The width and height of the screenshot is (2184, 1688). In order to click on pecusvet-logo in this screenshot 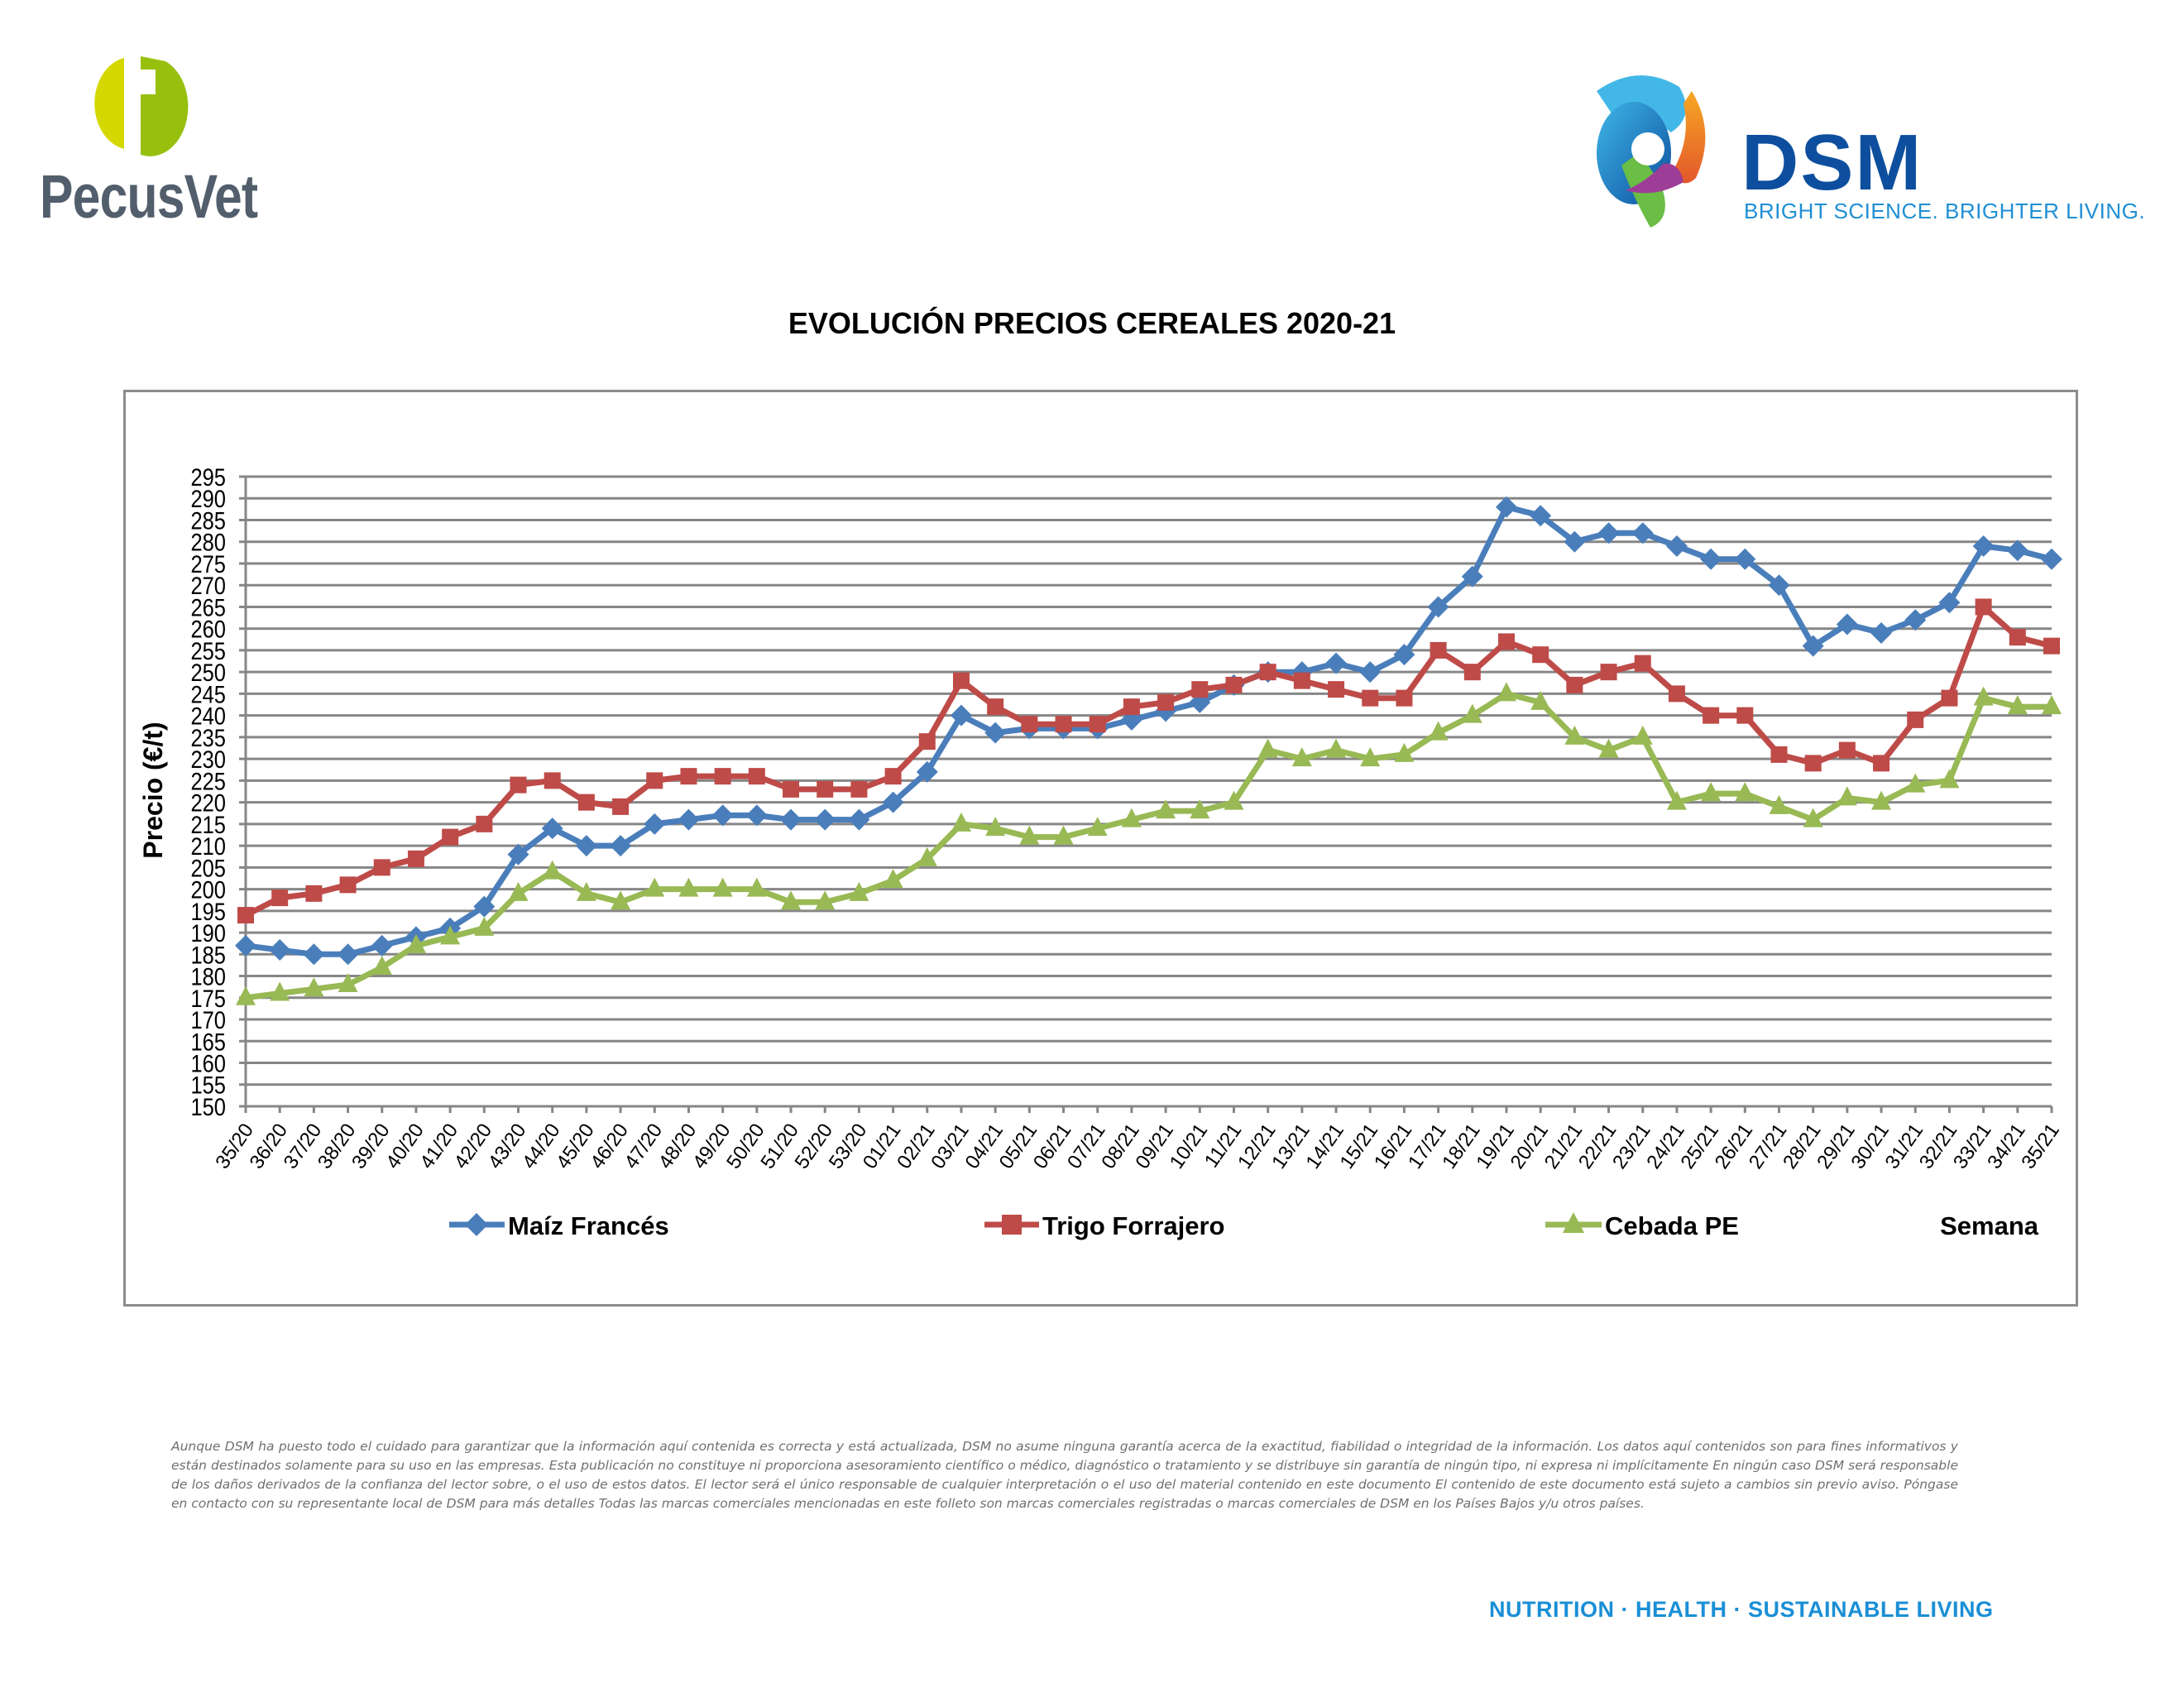, I will do `click(141, 106)`.